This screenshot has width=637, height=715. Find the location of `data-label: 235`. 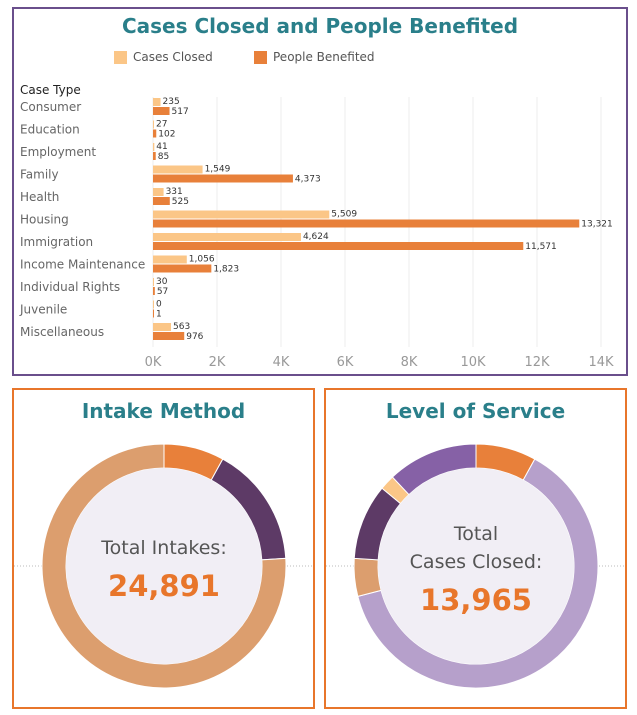

data-label: 235 is located at coordinates (171, 102).